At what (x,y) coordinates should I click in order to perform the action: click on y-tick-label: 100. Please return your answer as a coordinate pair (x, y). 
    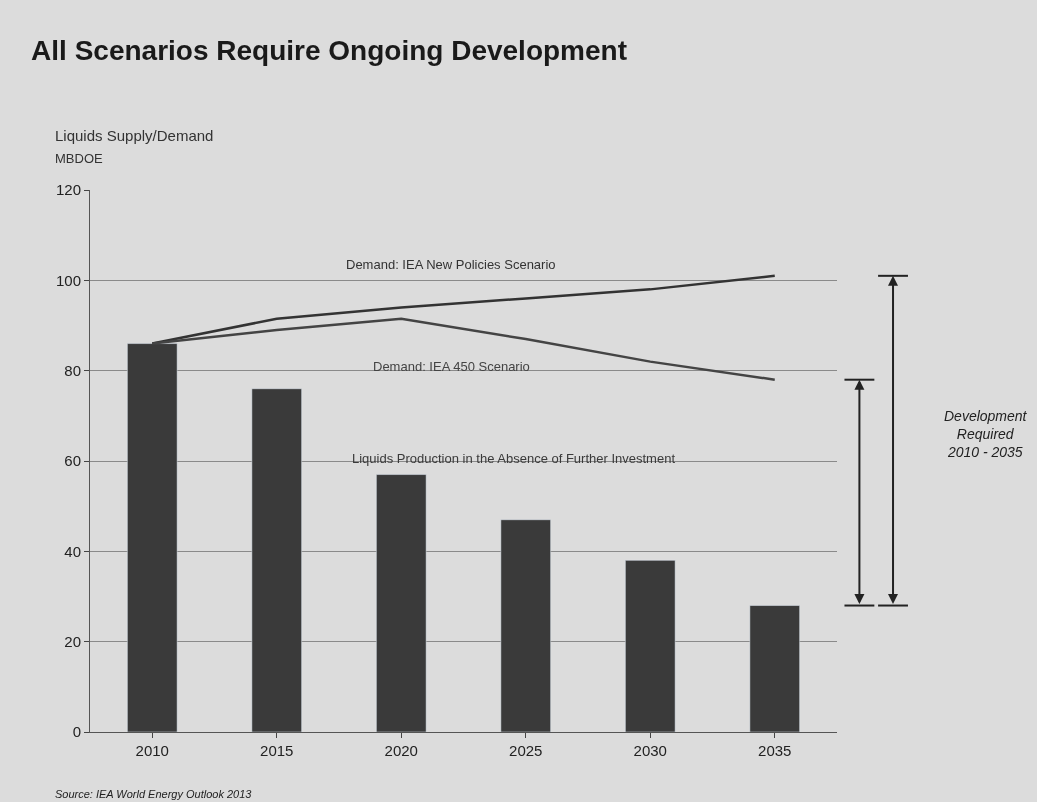
    Looking at the image, I should click on (68, 280).